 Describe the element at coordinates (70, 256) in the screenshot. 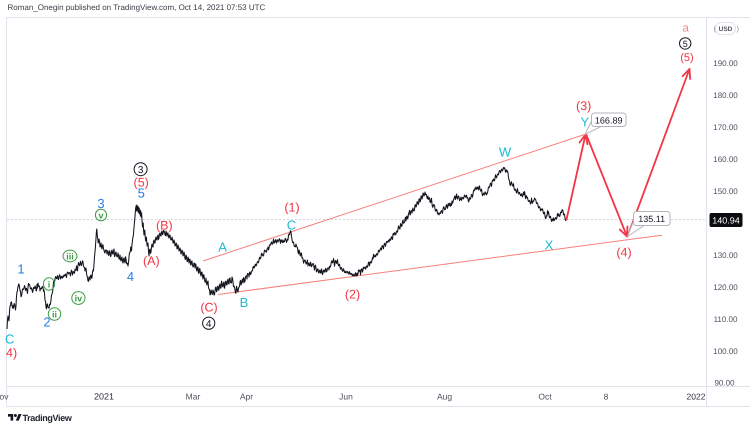

I see `svg-text: iii` at that location.